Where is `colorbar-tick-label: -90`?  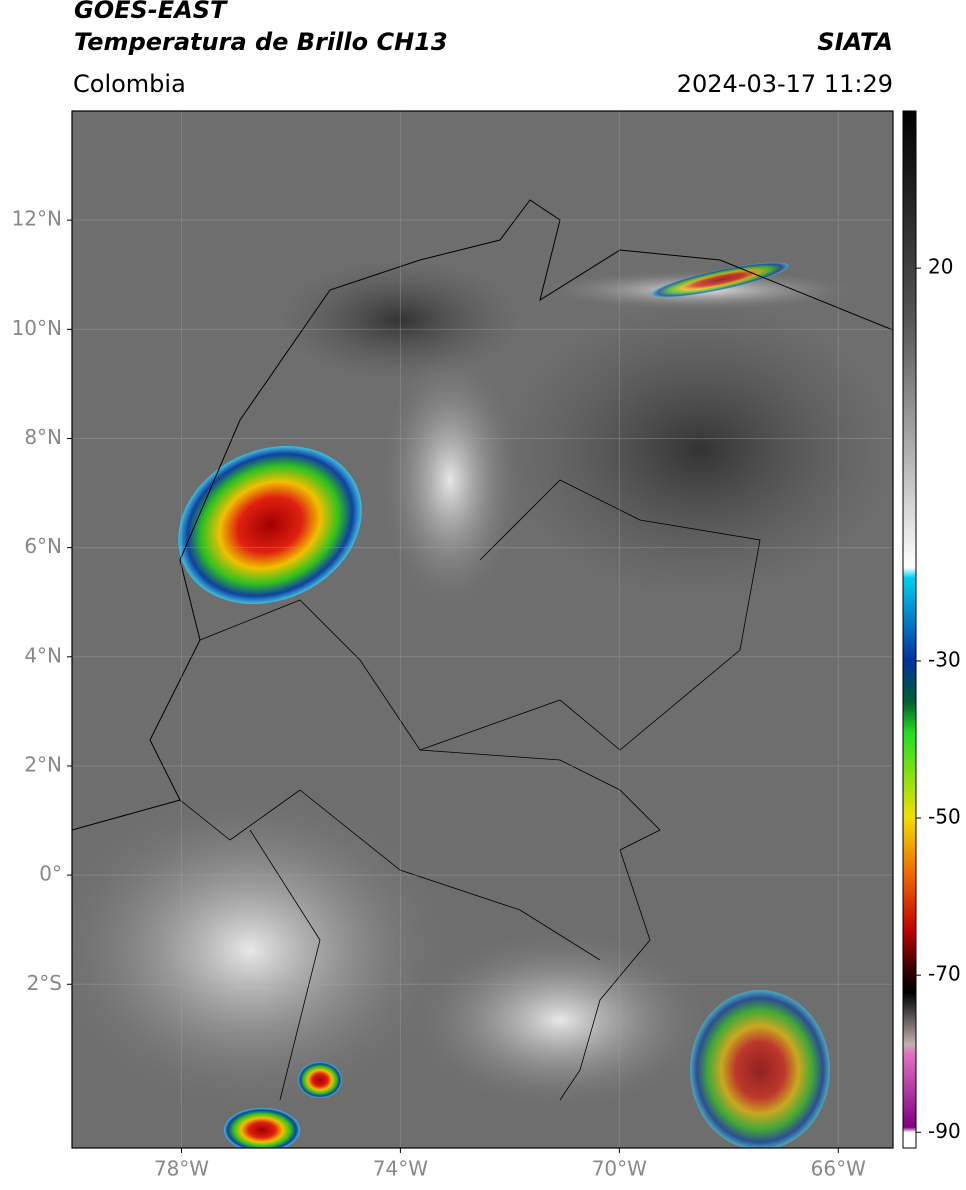 colorbar-tick-label: -90 is located at coordinates (944, 1131).